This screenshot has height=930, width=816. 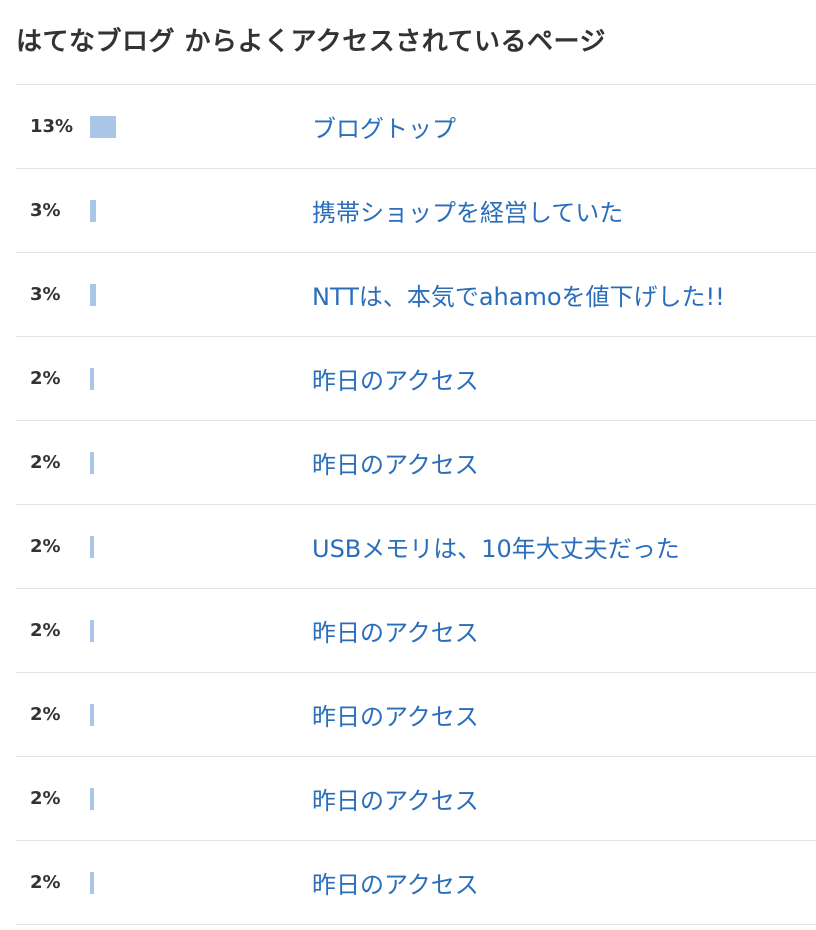 I want to click on page-link: USBメモリは、10年大丈夫だった, so click(x=496, y=549).